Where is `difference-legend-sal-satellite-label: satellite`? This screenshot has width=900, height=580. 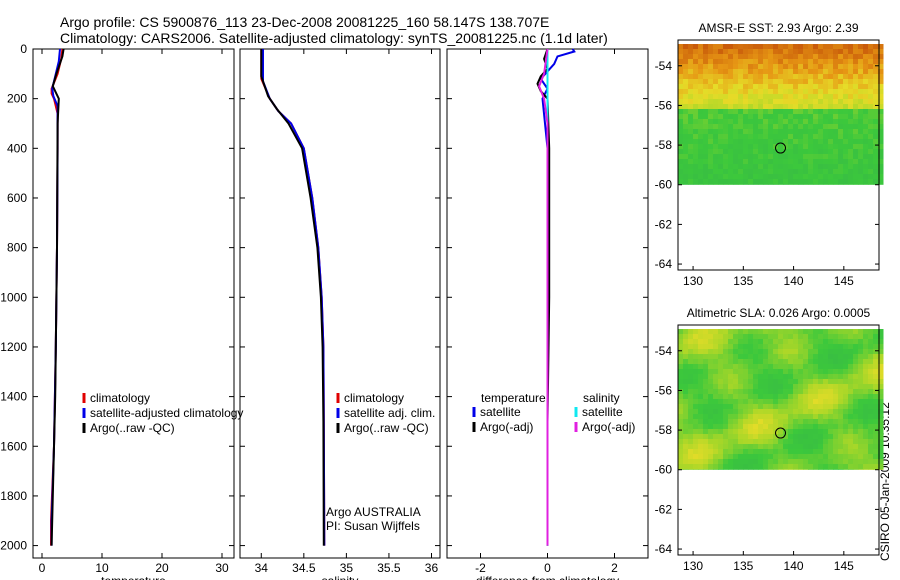
difference-legend-sal-satellite-label: satellite is located at coordinates (602, 412).